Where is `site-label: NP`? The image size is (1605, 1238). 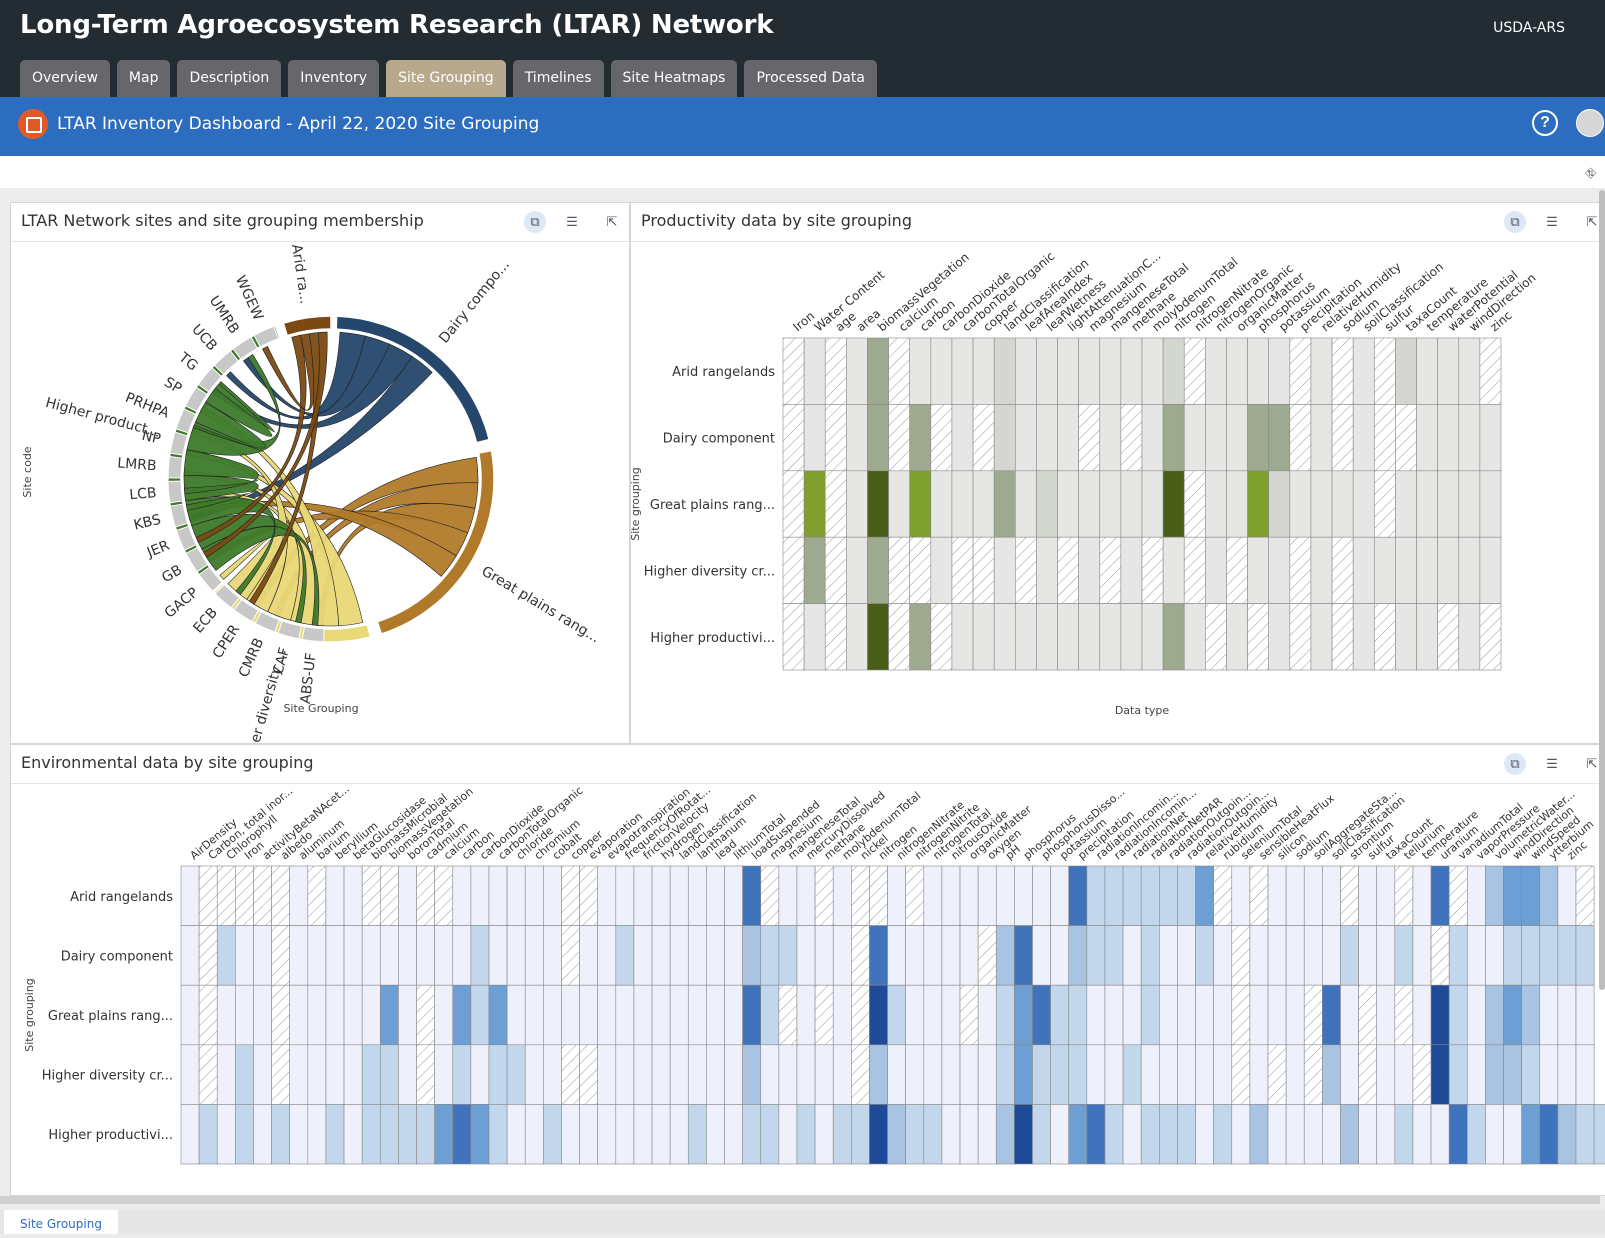
site-label: NP is located at coordinates (151, 438).